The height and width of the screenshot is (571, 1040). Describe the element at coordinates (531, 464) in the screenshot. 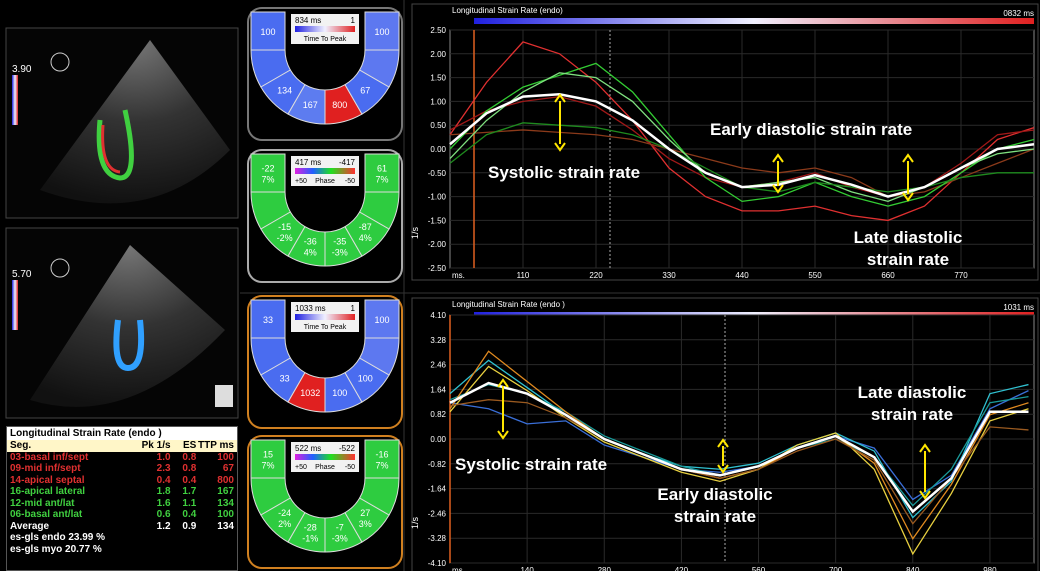

I see `annotation: Systolic strain rate` at that location.